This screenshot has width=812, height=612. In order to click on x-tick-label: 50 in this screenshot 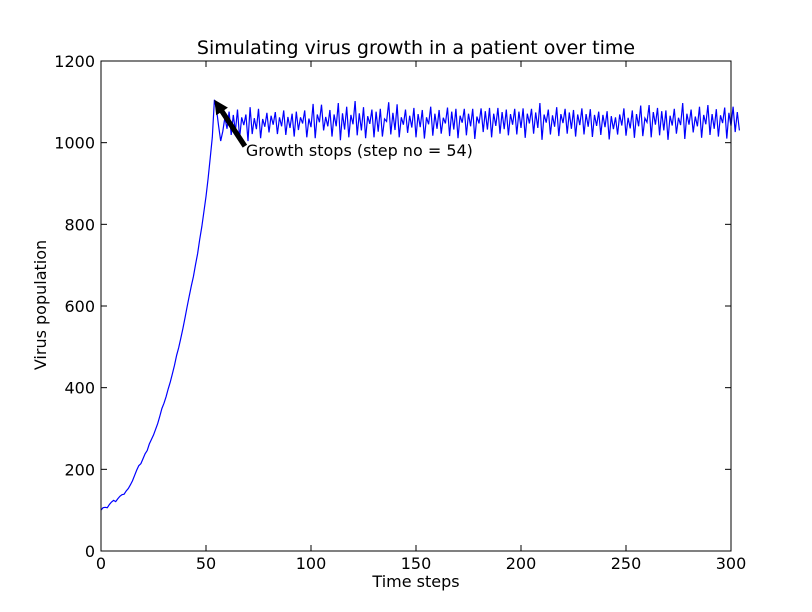, I will do `click(206, 563)`.